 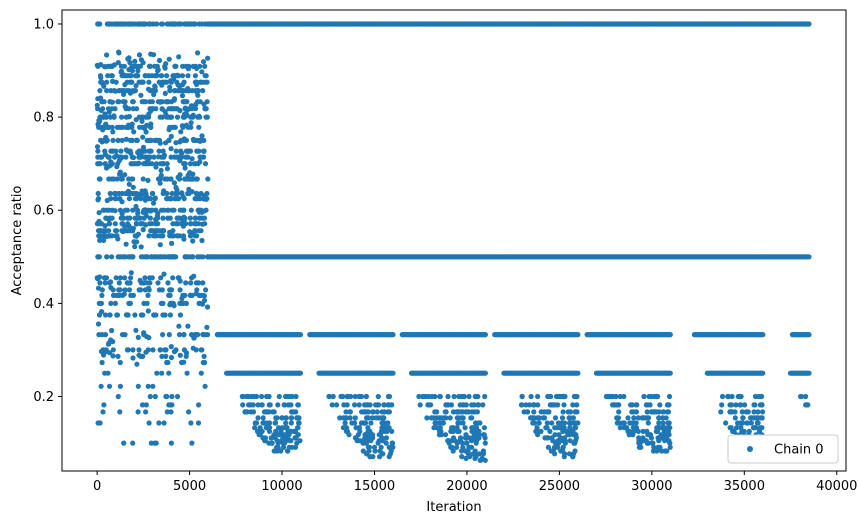 I want to click on y-tick-label: 0.4, so click(x=43, y=304).